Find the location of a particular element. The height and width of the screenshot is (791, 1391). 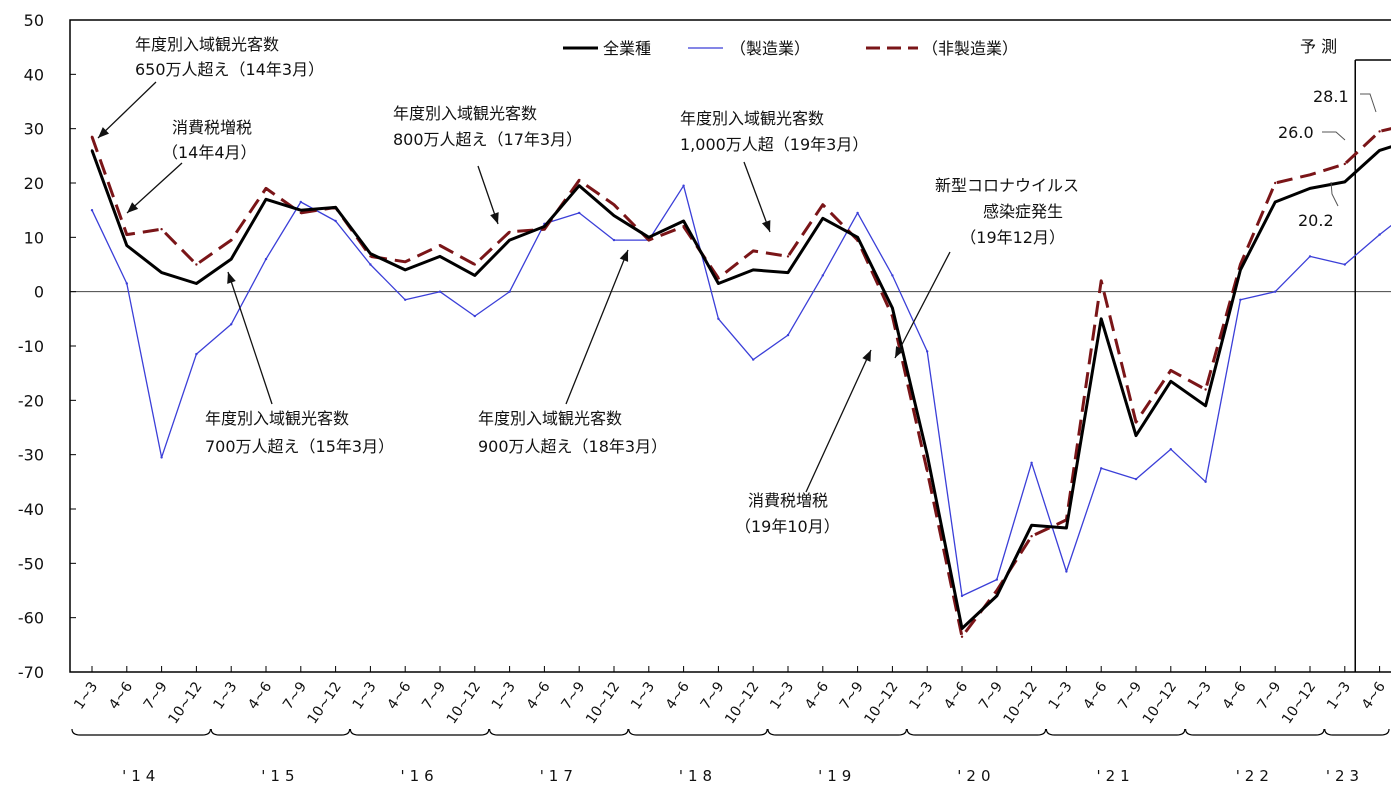

y-tick-label: -30 is located at coordinates (31, 455).